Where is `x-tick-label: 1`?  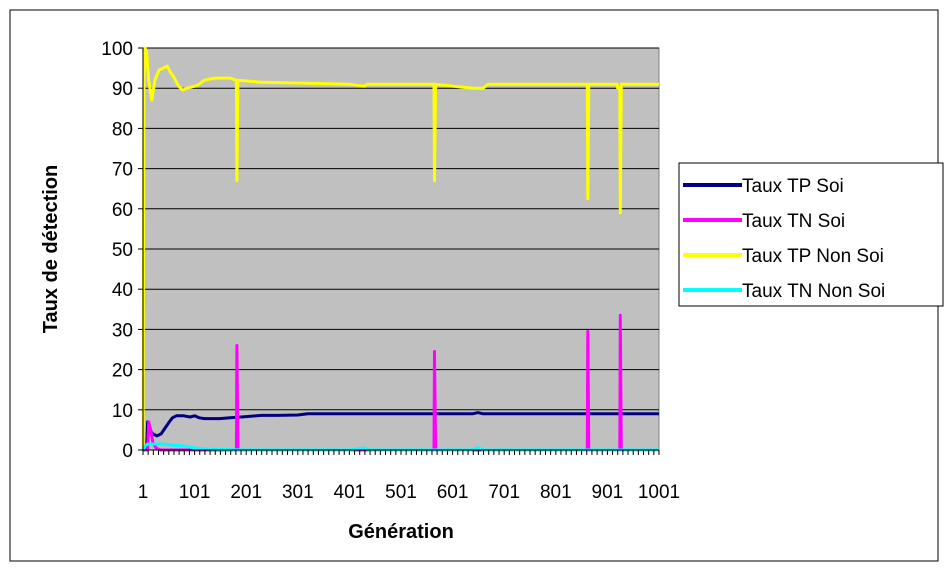
x-tick-label: 1 is located at coordinates (143, 492).